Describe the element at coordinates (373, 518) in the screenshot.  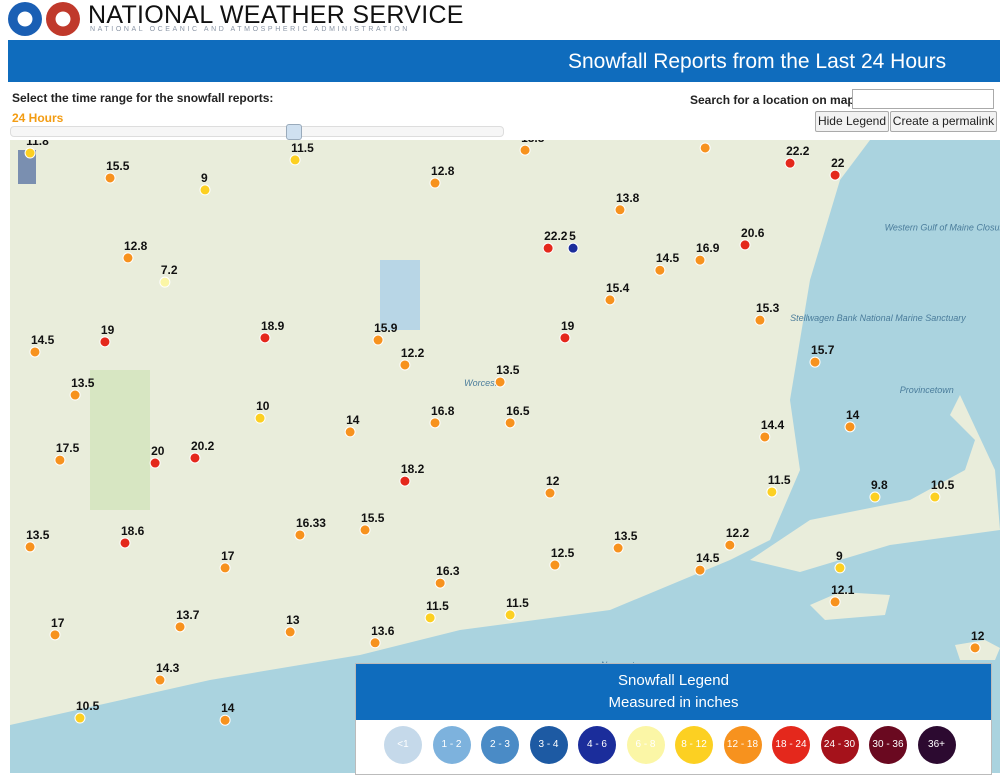
I see `report-label: 15.5` at that location.